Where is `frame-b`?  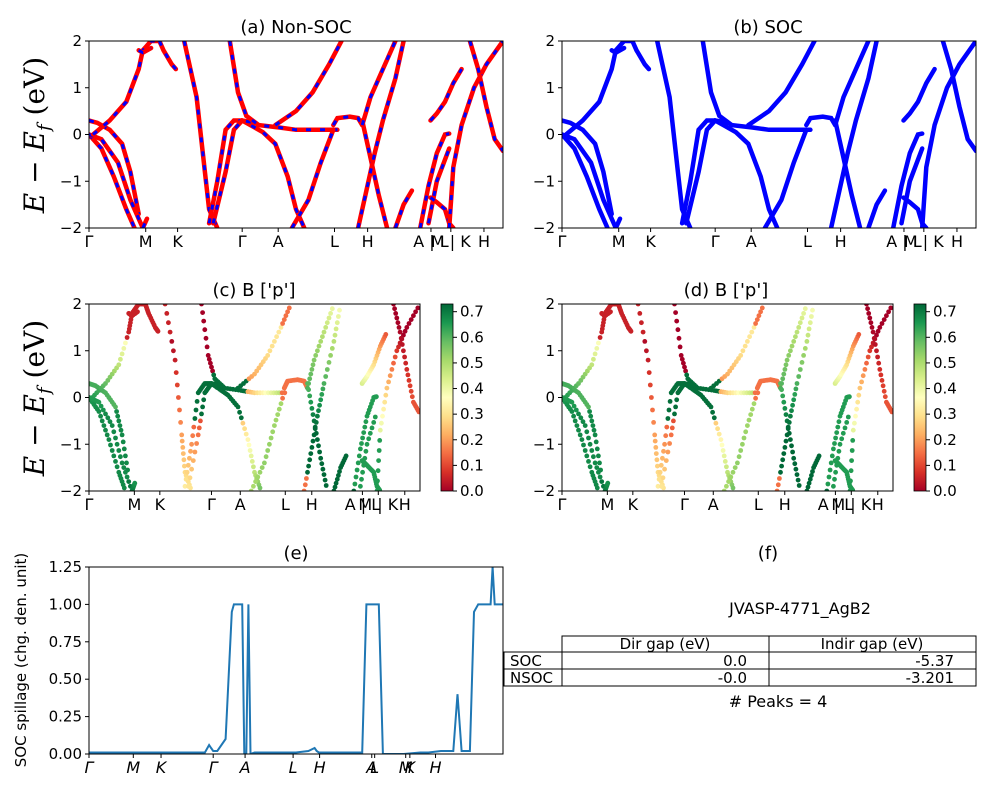
frame-b is located at coordinates (769, 134).